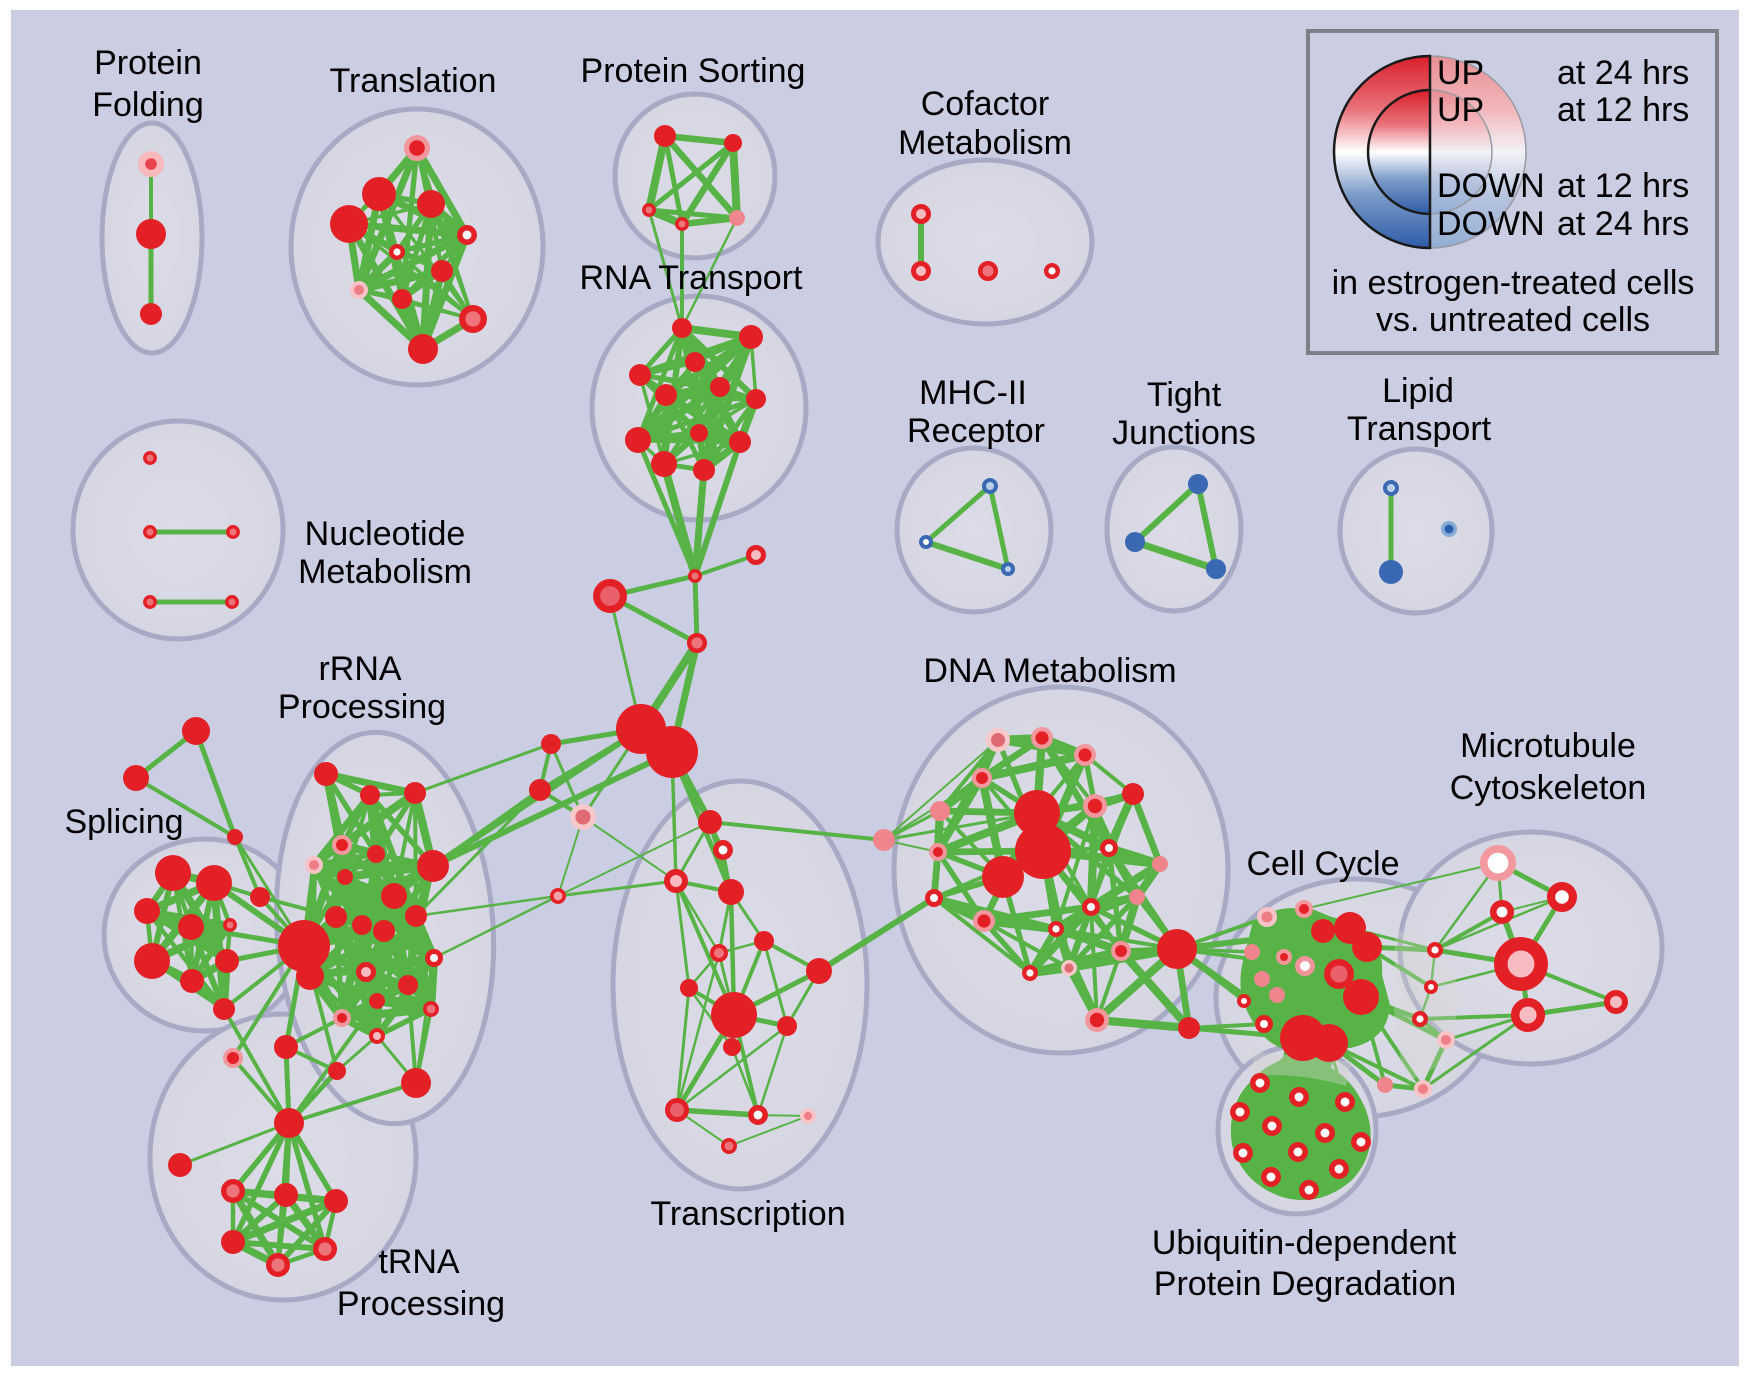 Image resolution: width=1750 pixels, height=1381 pixels. What do you see at coordinates (123, 822) in the screenshot?
I see `svg-text: Splicing` at bounding box center [123, 822].